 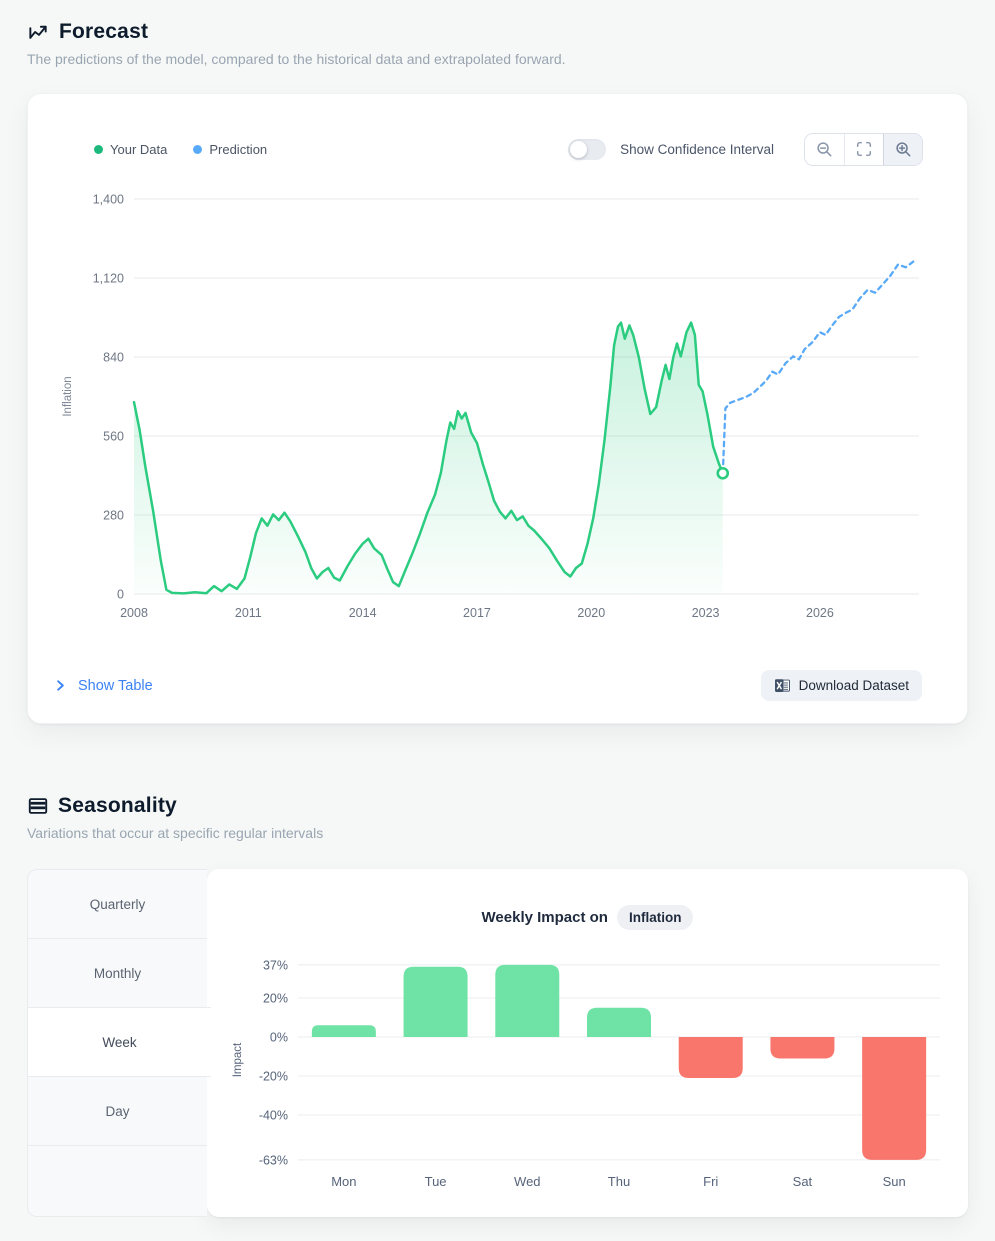 I want to click on zoom-controls, so click(x=863, y=149).